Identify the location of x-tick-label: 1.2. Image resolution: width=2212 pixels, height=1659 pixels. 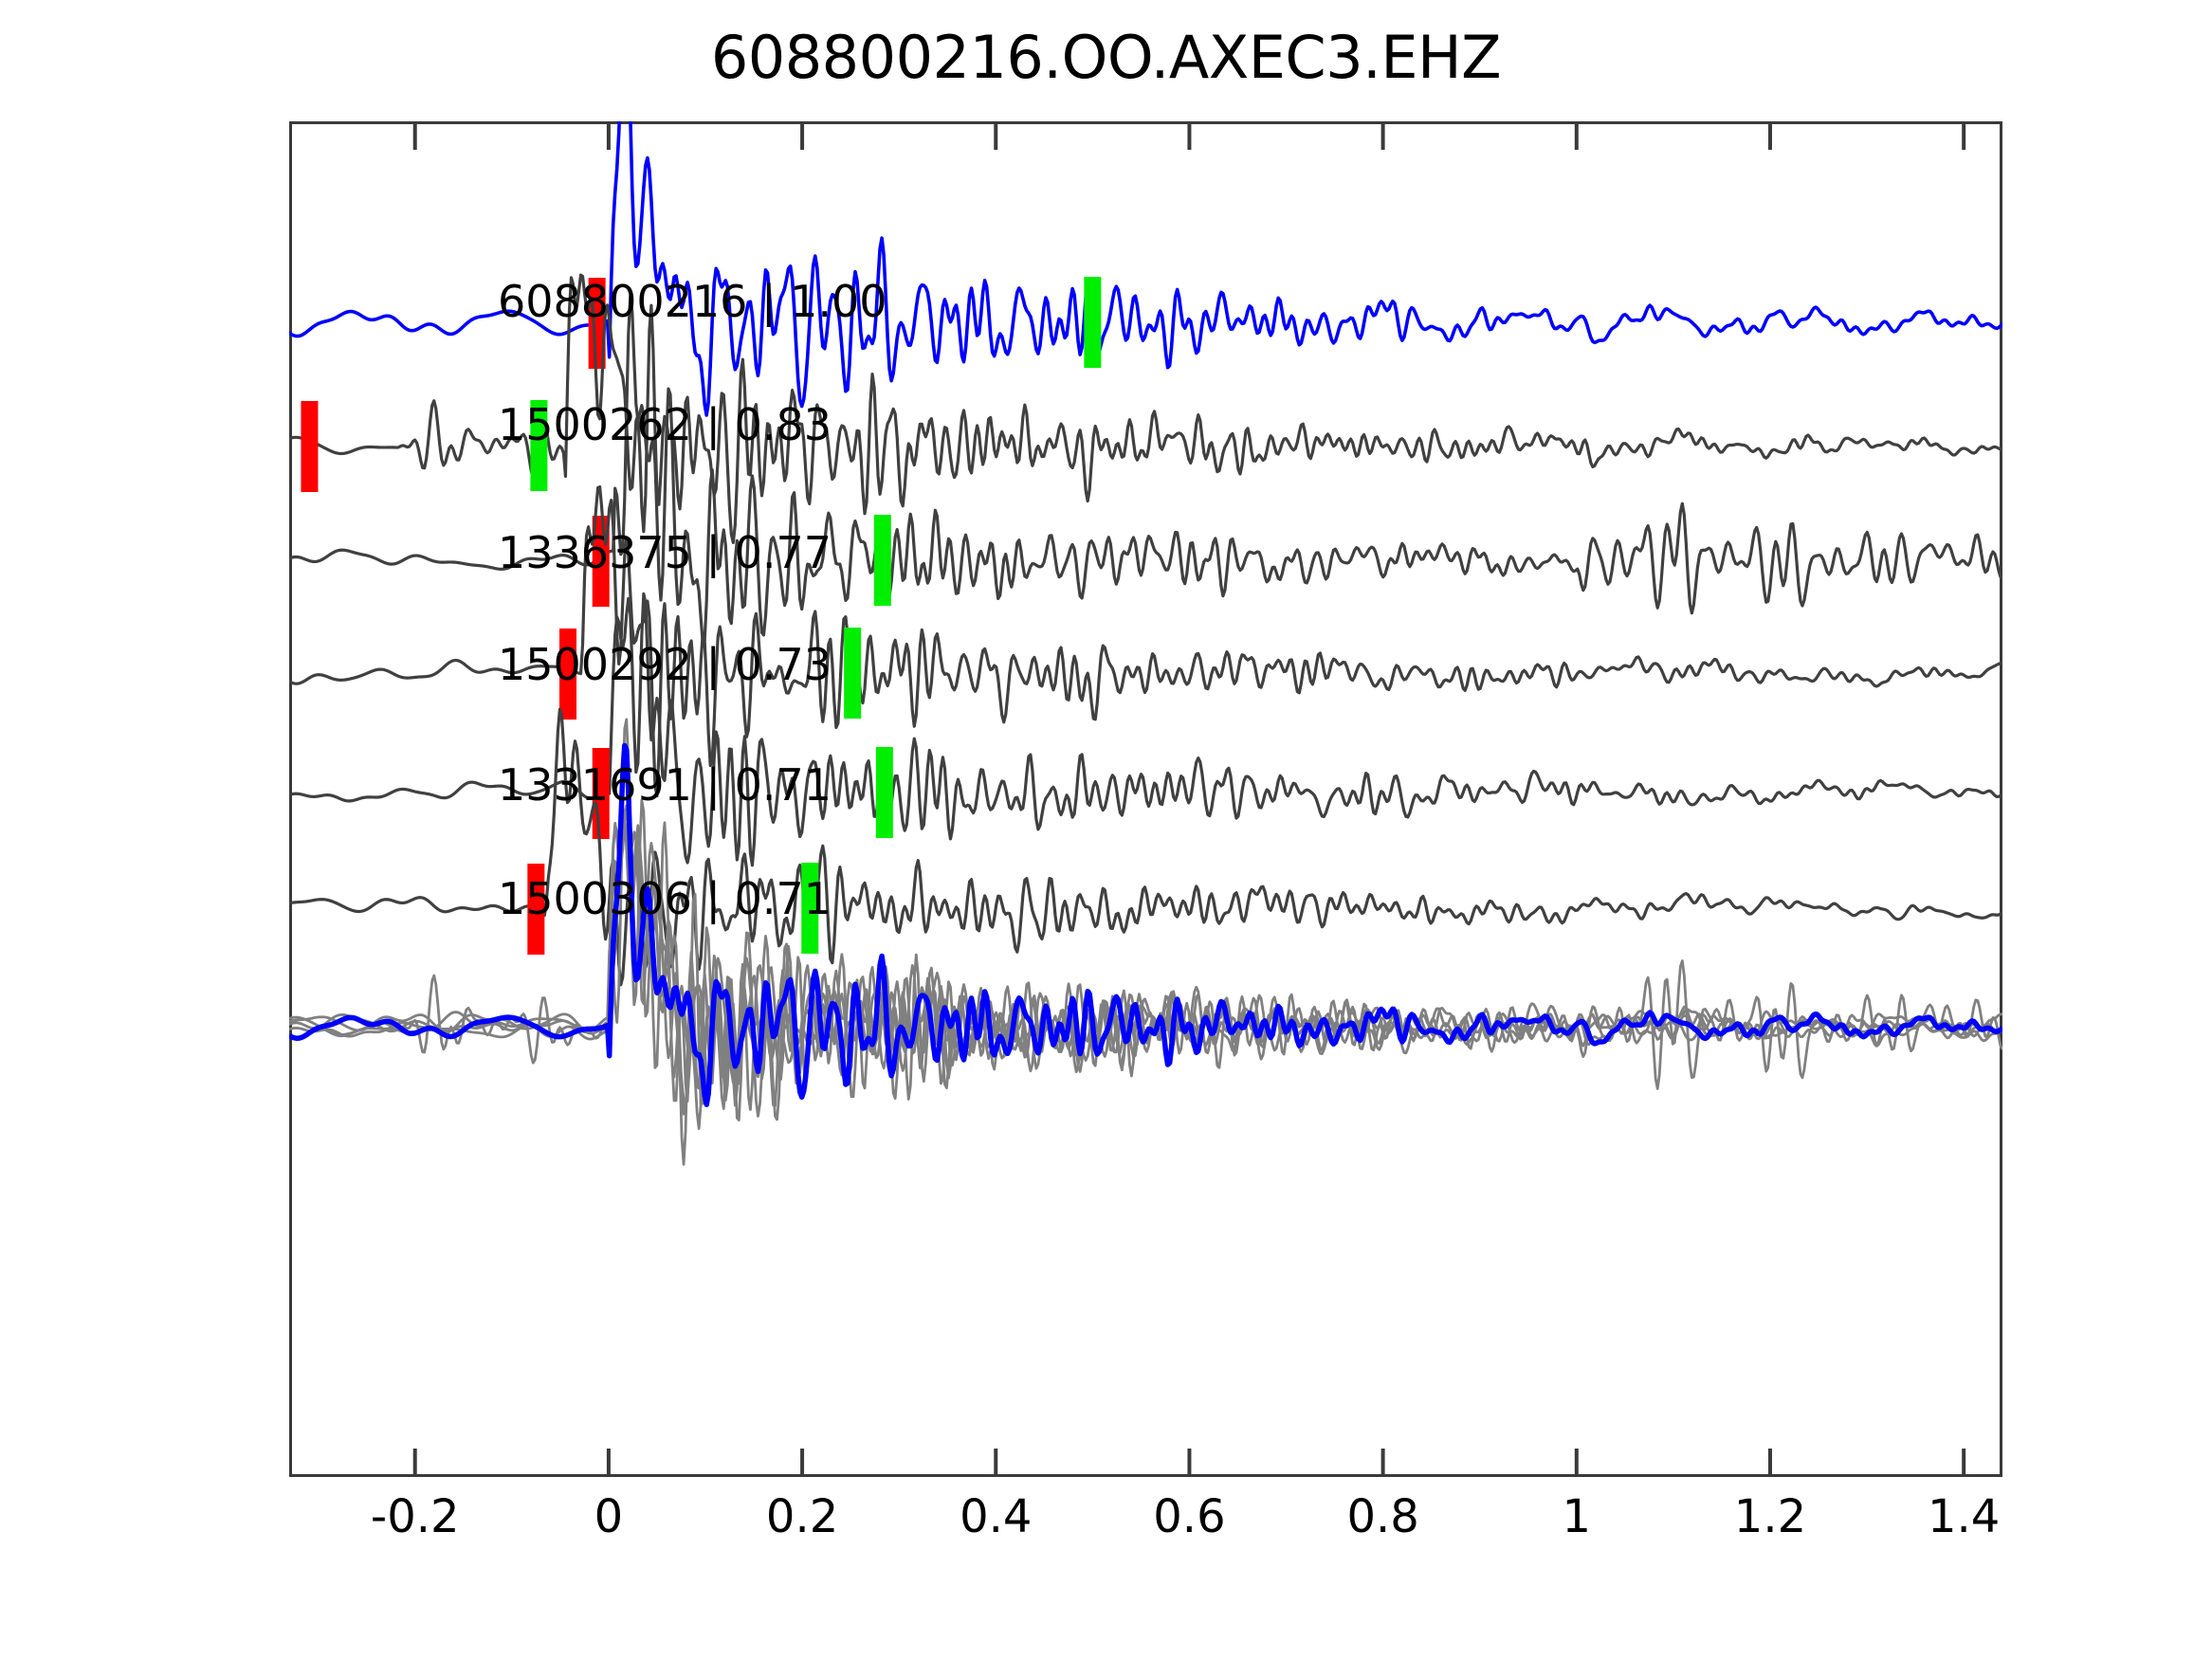
(1770, 1516).